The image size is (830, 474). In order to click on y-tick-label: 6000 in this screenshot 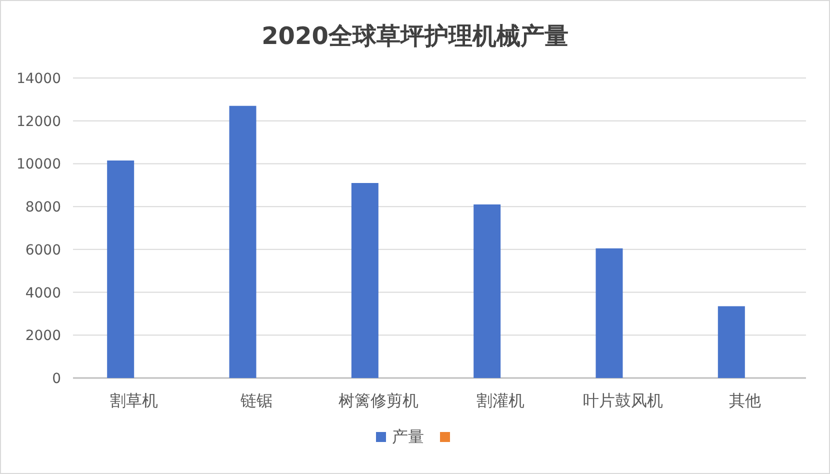, I will do `click(43, 250)`.